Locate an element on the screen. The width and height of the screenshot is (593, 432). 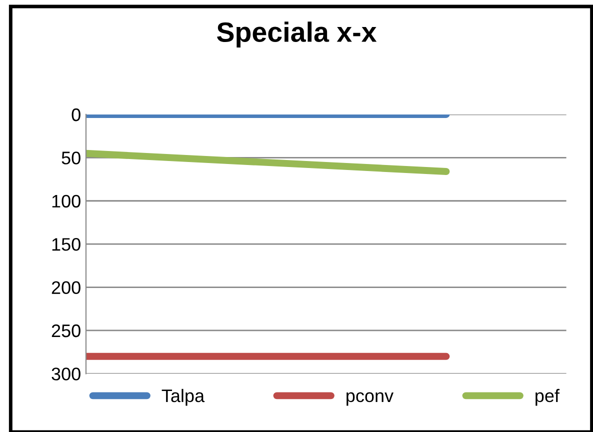
legend-label: pef is located at coordinates (548, 397).